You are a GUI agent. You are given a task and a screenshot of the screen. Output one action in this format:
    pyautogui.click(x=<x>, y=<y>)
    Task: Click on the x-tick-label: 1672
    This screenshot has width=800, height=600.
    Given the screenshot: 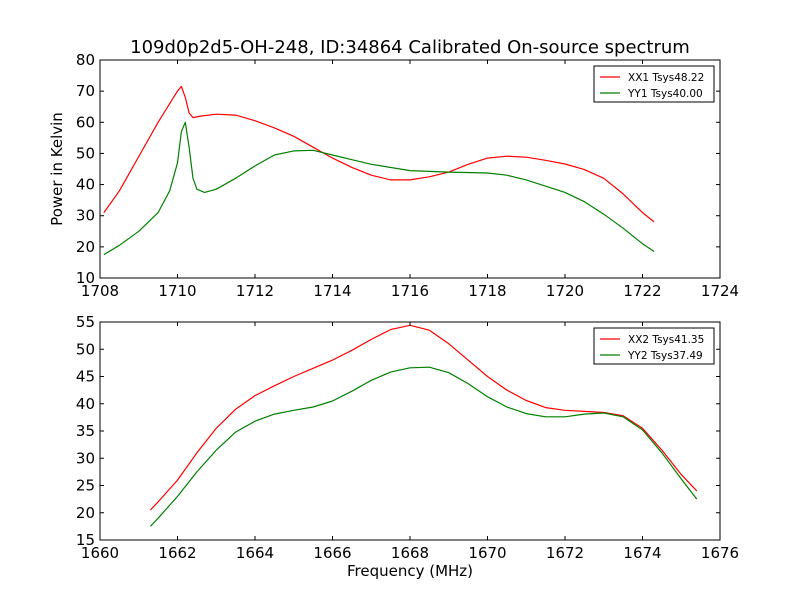 What is the action you would take?
    pyautogui.click(x=565, y=553)
    